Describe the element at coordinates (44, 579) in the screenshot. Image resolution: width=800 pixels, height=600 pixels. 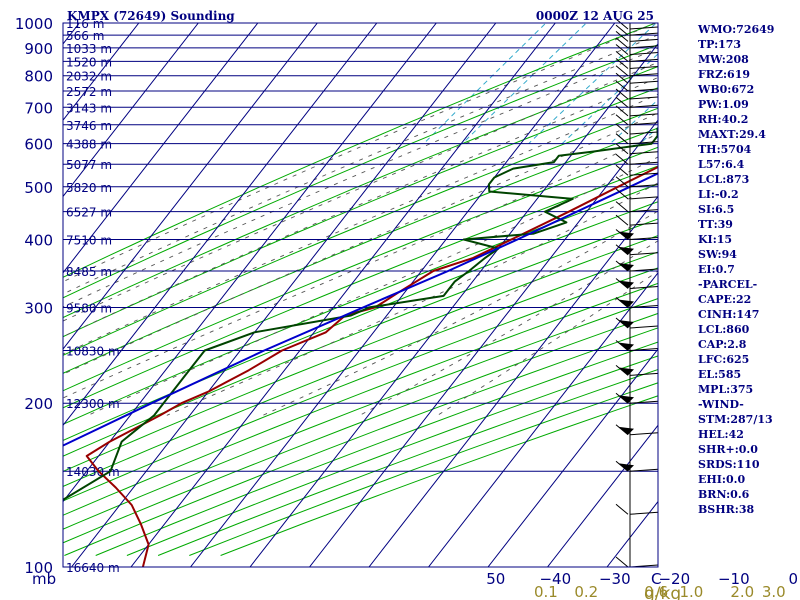
I see `y-axis-unit: mb` at that location.